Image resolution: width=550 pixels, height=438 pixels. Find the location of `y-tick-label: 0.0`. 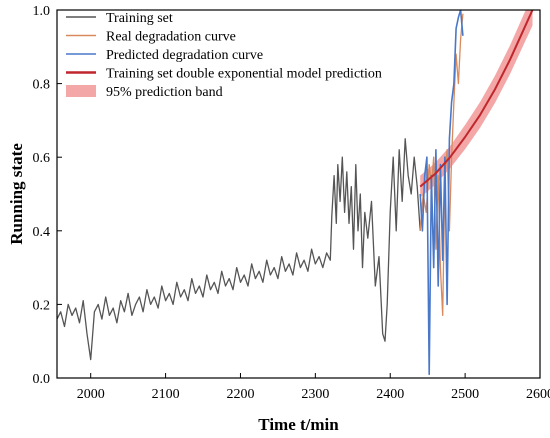

y-tick-label: 0.0 is located at coordinates (42, 379).